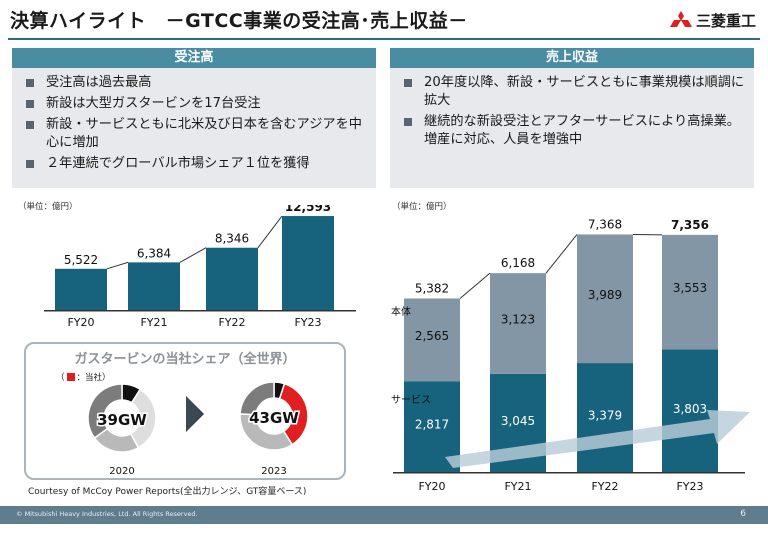 The image size is (768, 533). What do you see at coordinates (194, 58) in the screenshot?
I see `orders-panel-heading: 受注高` at bounding box center [194, 58].